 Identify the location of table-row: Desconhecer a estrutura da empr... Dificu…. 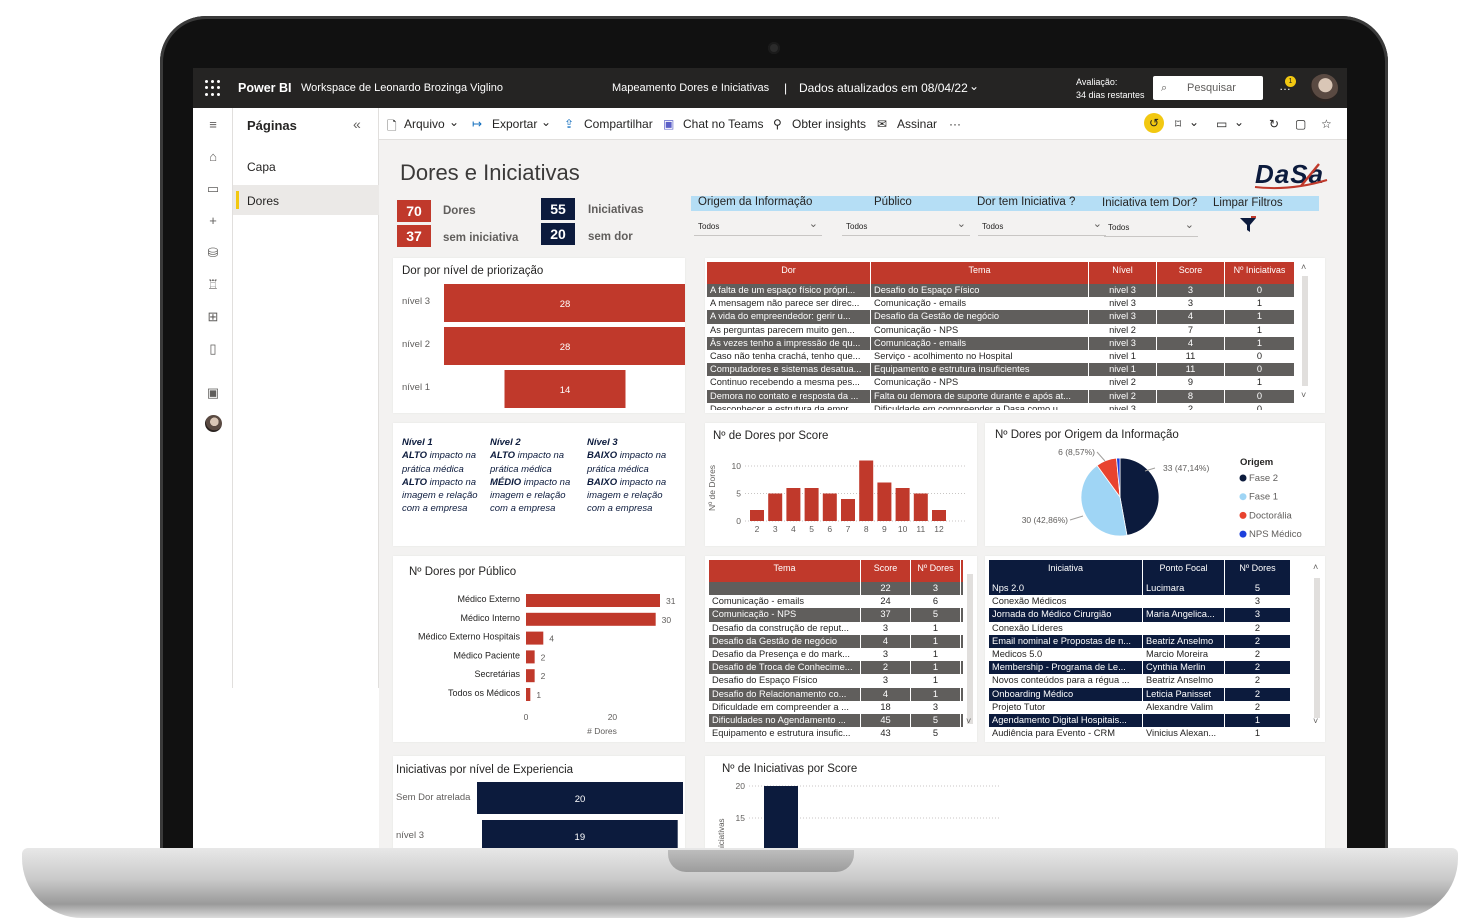
(1001, 406).